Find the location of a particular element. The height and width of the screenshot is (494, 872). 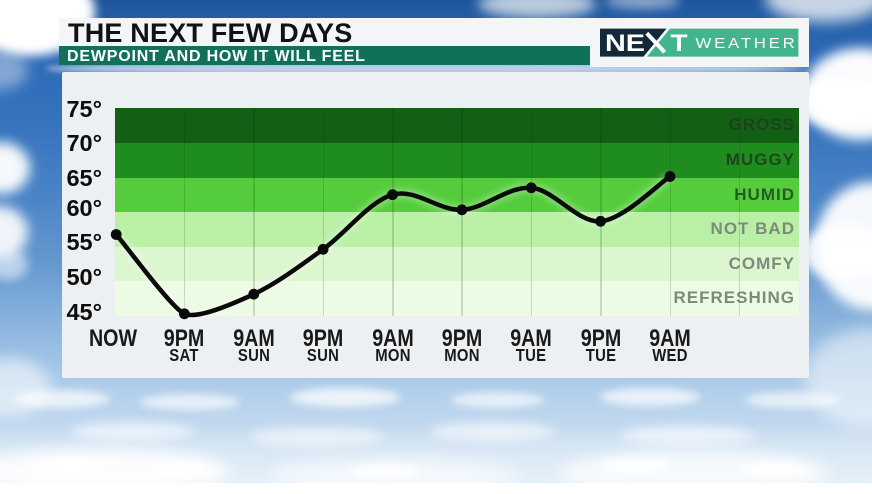

svg-text: T is located at coordinates (679, 43).